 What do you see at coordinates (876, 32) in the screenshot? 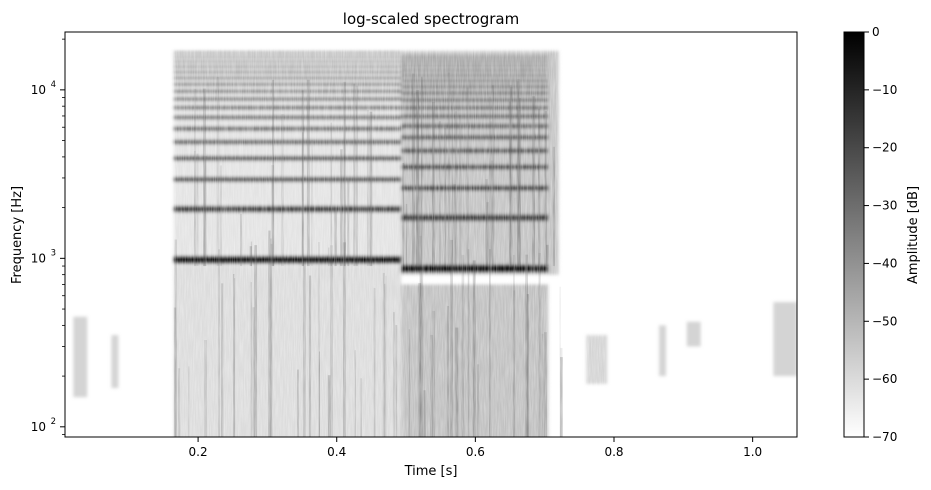
I see `colorbar-tick-label: 0` at bounding box center [876, 32].